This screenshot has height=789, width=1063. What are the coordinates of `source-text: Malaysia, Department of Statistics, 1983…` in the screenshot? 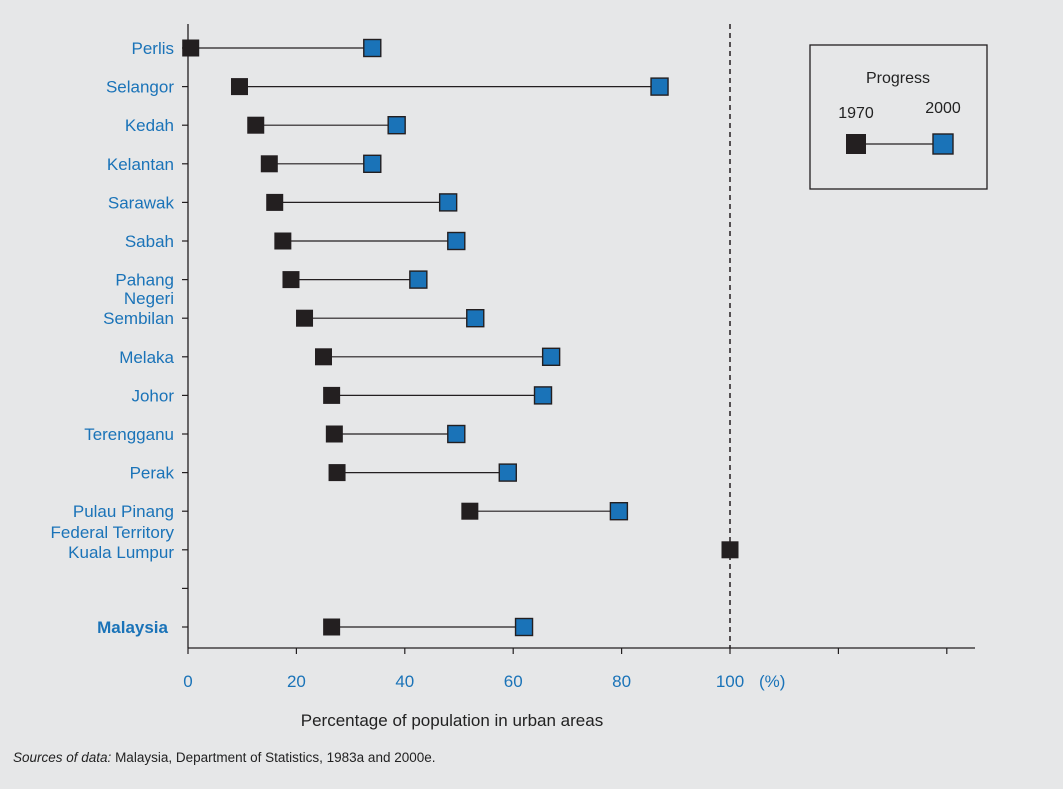 It's located at (273, 757).